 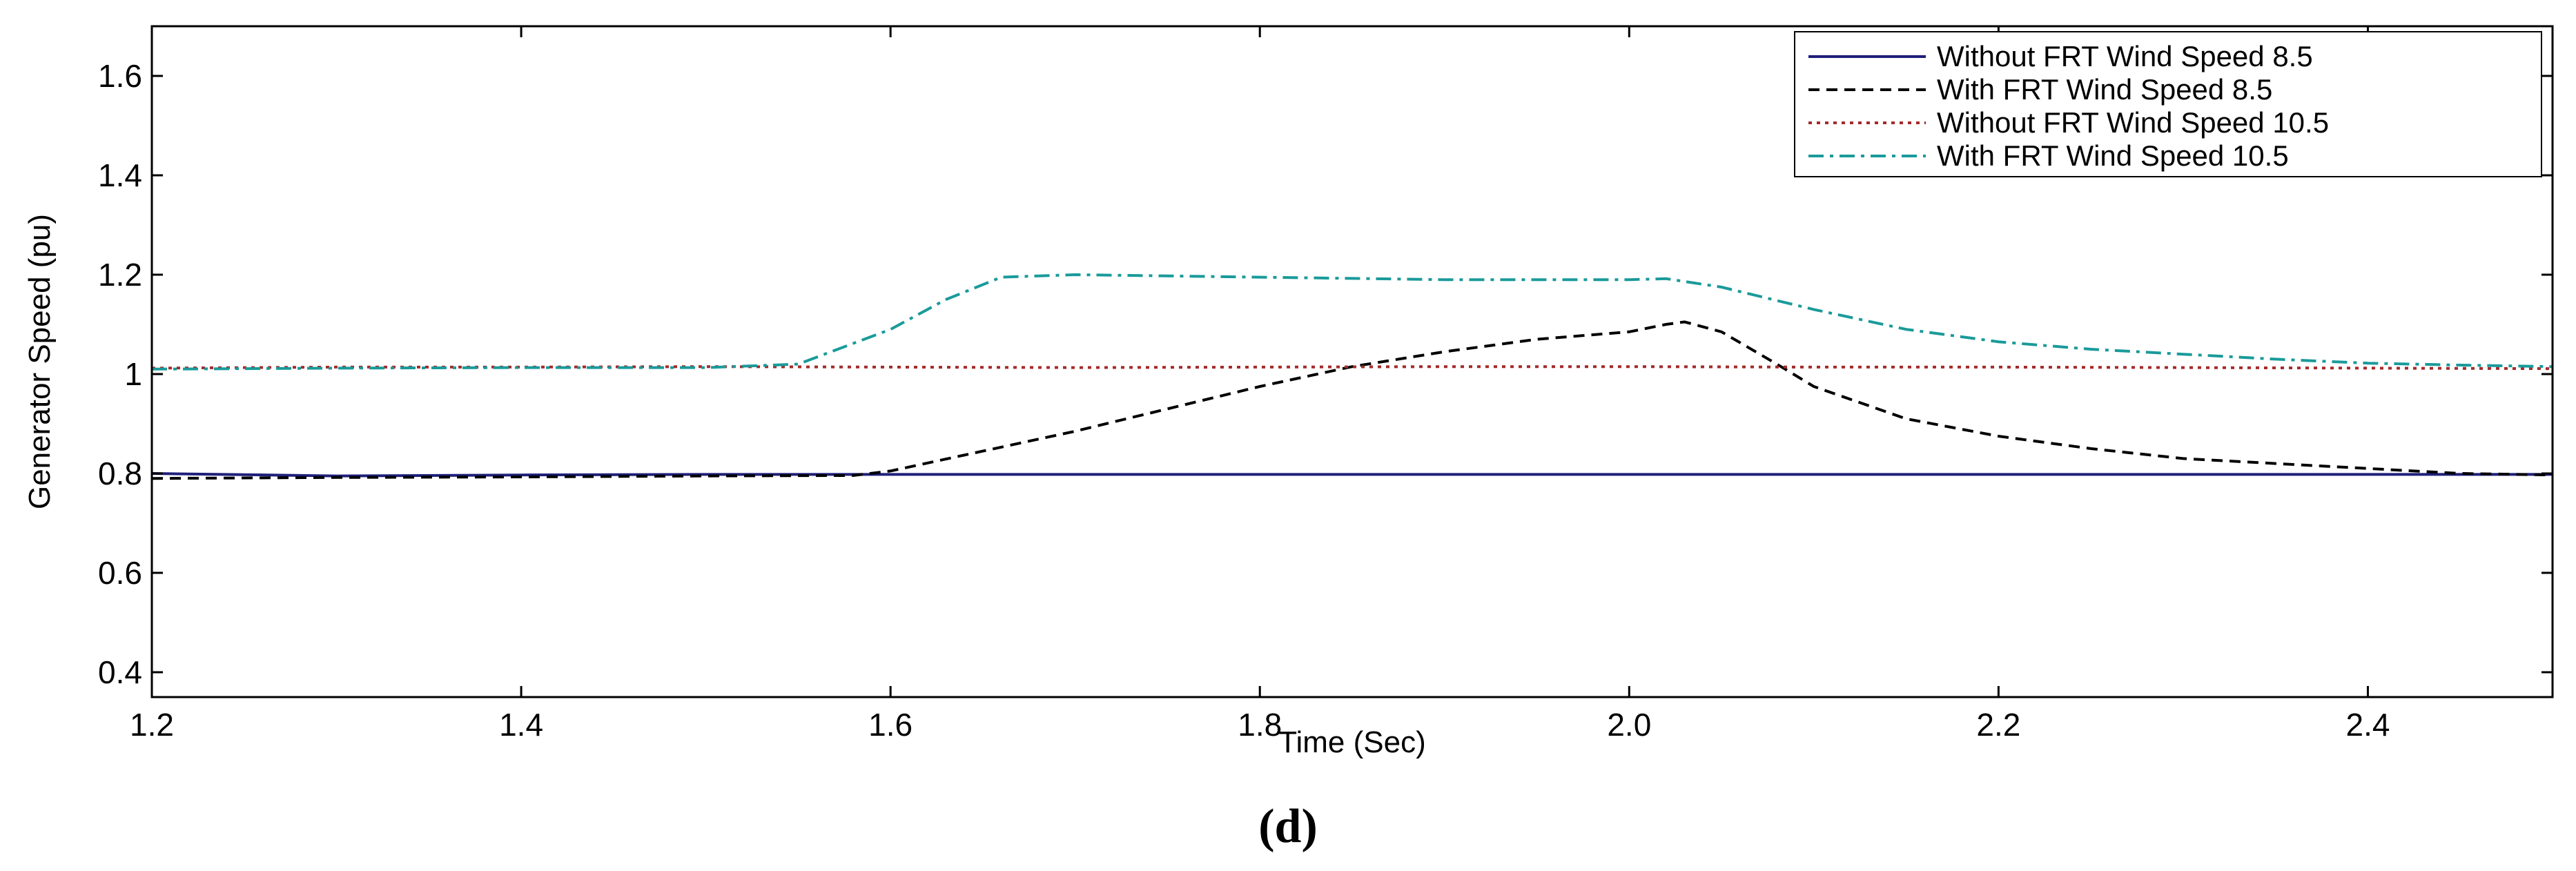 What do you see at coordinates (2367, 725) in the screenshot?
I see `x-tick-label: 2.4` at bounding box center [2367, 725].